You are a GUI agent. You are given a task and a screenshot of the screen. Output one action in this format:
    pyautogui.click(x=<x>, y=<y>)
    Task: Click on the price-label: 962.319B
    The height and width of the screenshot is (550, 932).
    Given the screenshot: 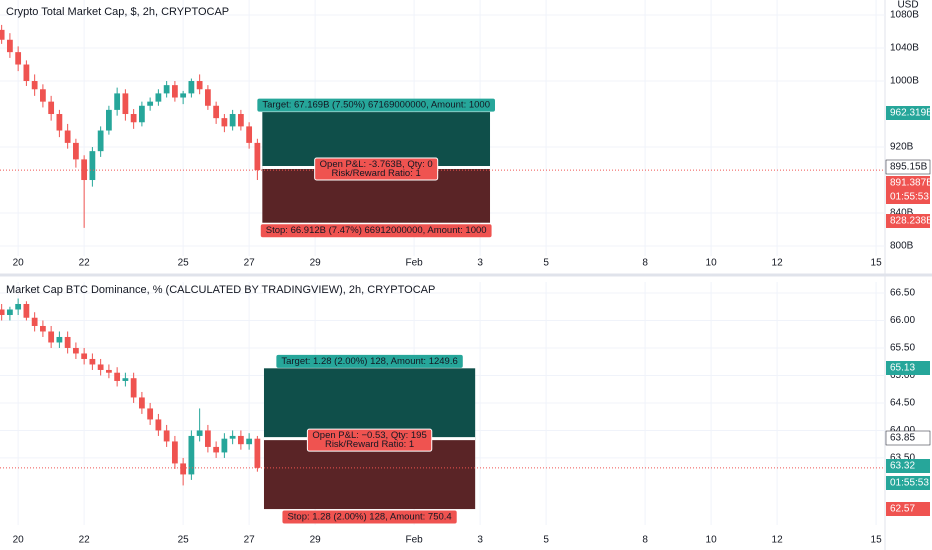 What is the action you would take?
    pyautogui.click(x=911, y=113)
    